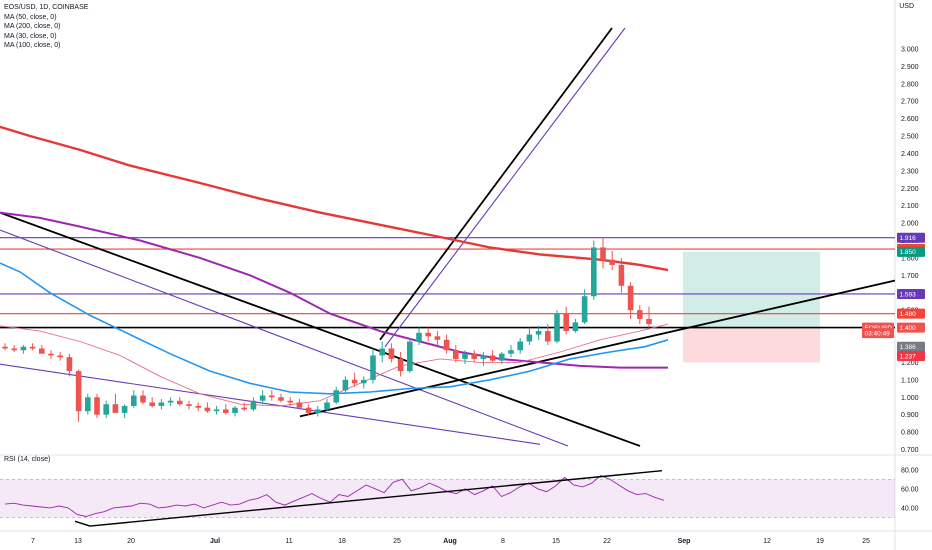 The width and height of the screenshot is (932, 550). I want to click on legend-ma100: MA (100, close, 0), so click(32, 45).